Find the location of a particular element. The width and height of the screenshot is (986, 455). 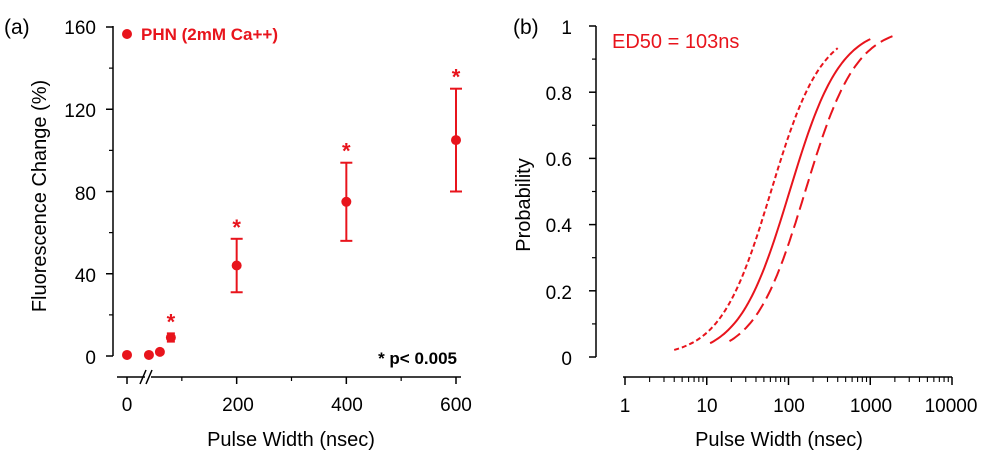

legend-marker is located at coordinates (127, 34).